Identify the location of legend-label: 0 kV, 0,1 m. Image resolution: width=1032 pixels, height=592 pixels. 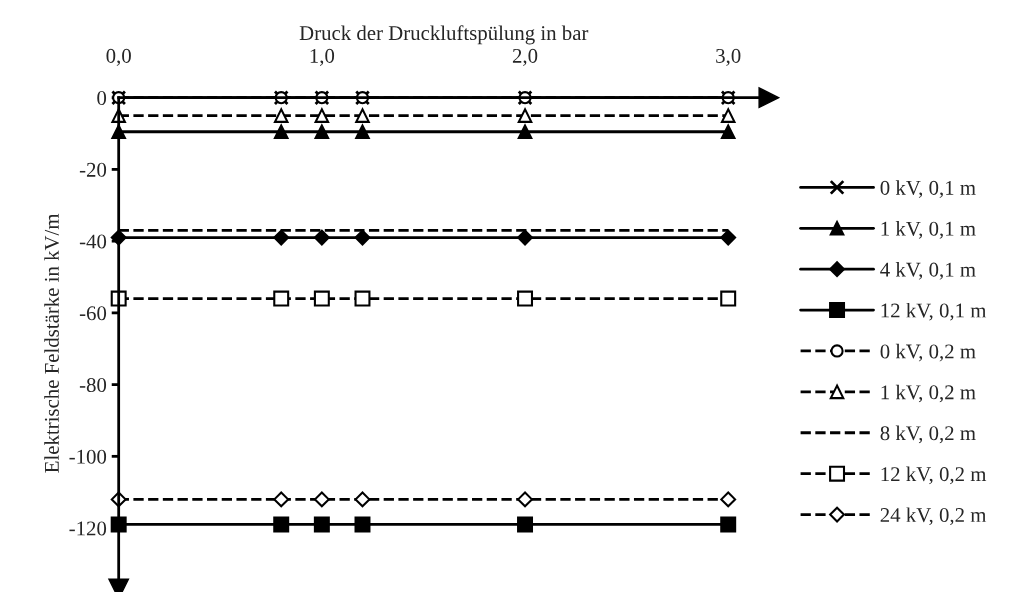
(928, 189).